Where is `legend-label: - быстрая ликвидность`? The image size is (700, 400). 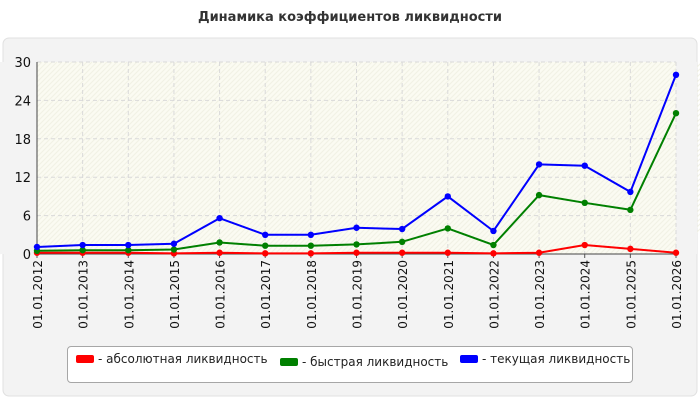 legend-label: - быстрая ликвидность is located at coordinates (375, 362).